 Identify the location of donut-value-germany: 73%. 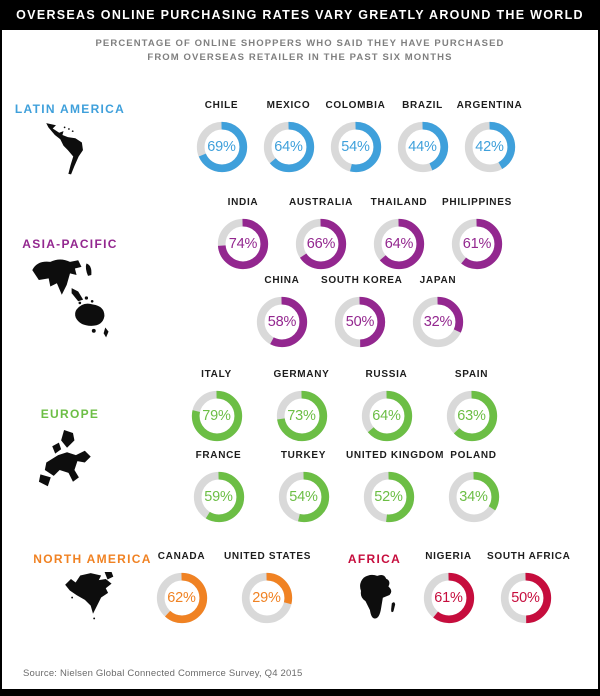
(301, 416).